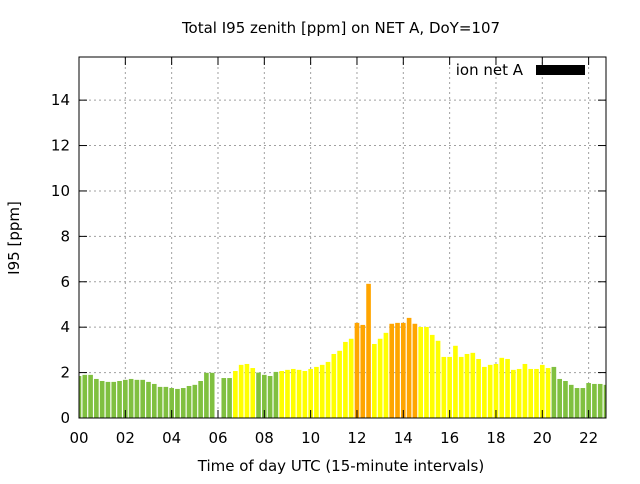 This screenshot has height=484, width=640. I want to click on x-tick-label: 18, so click(495, 438).